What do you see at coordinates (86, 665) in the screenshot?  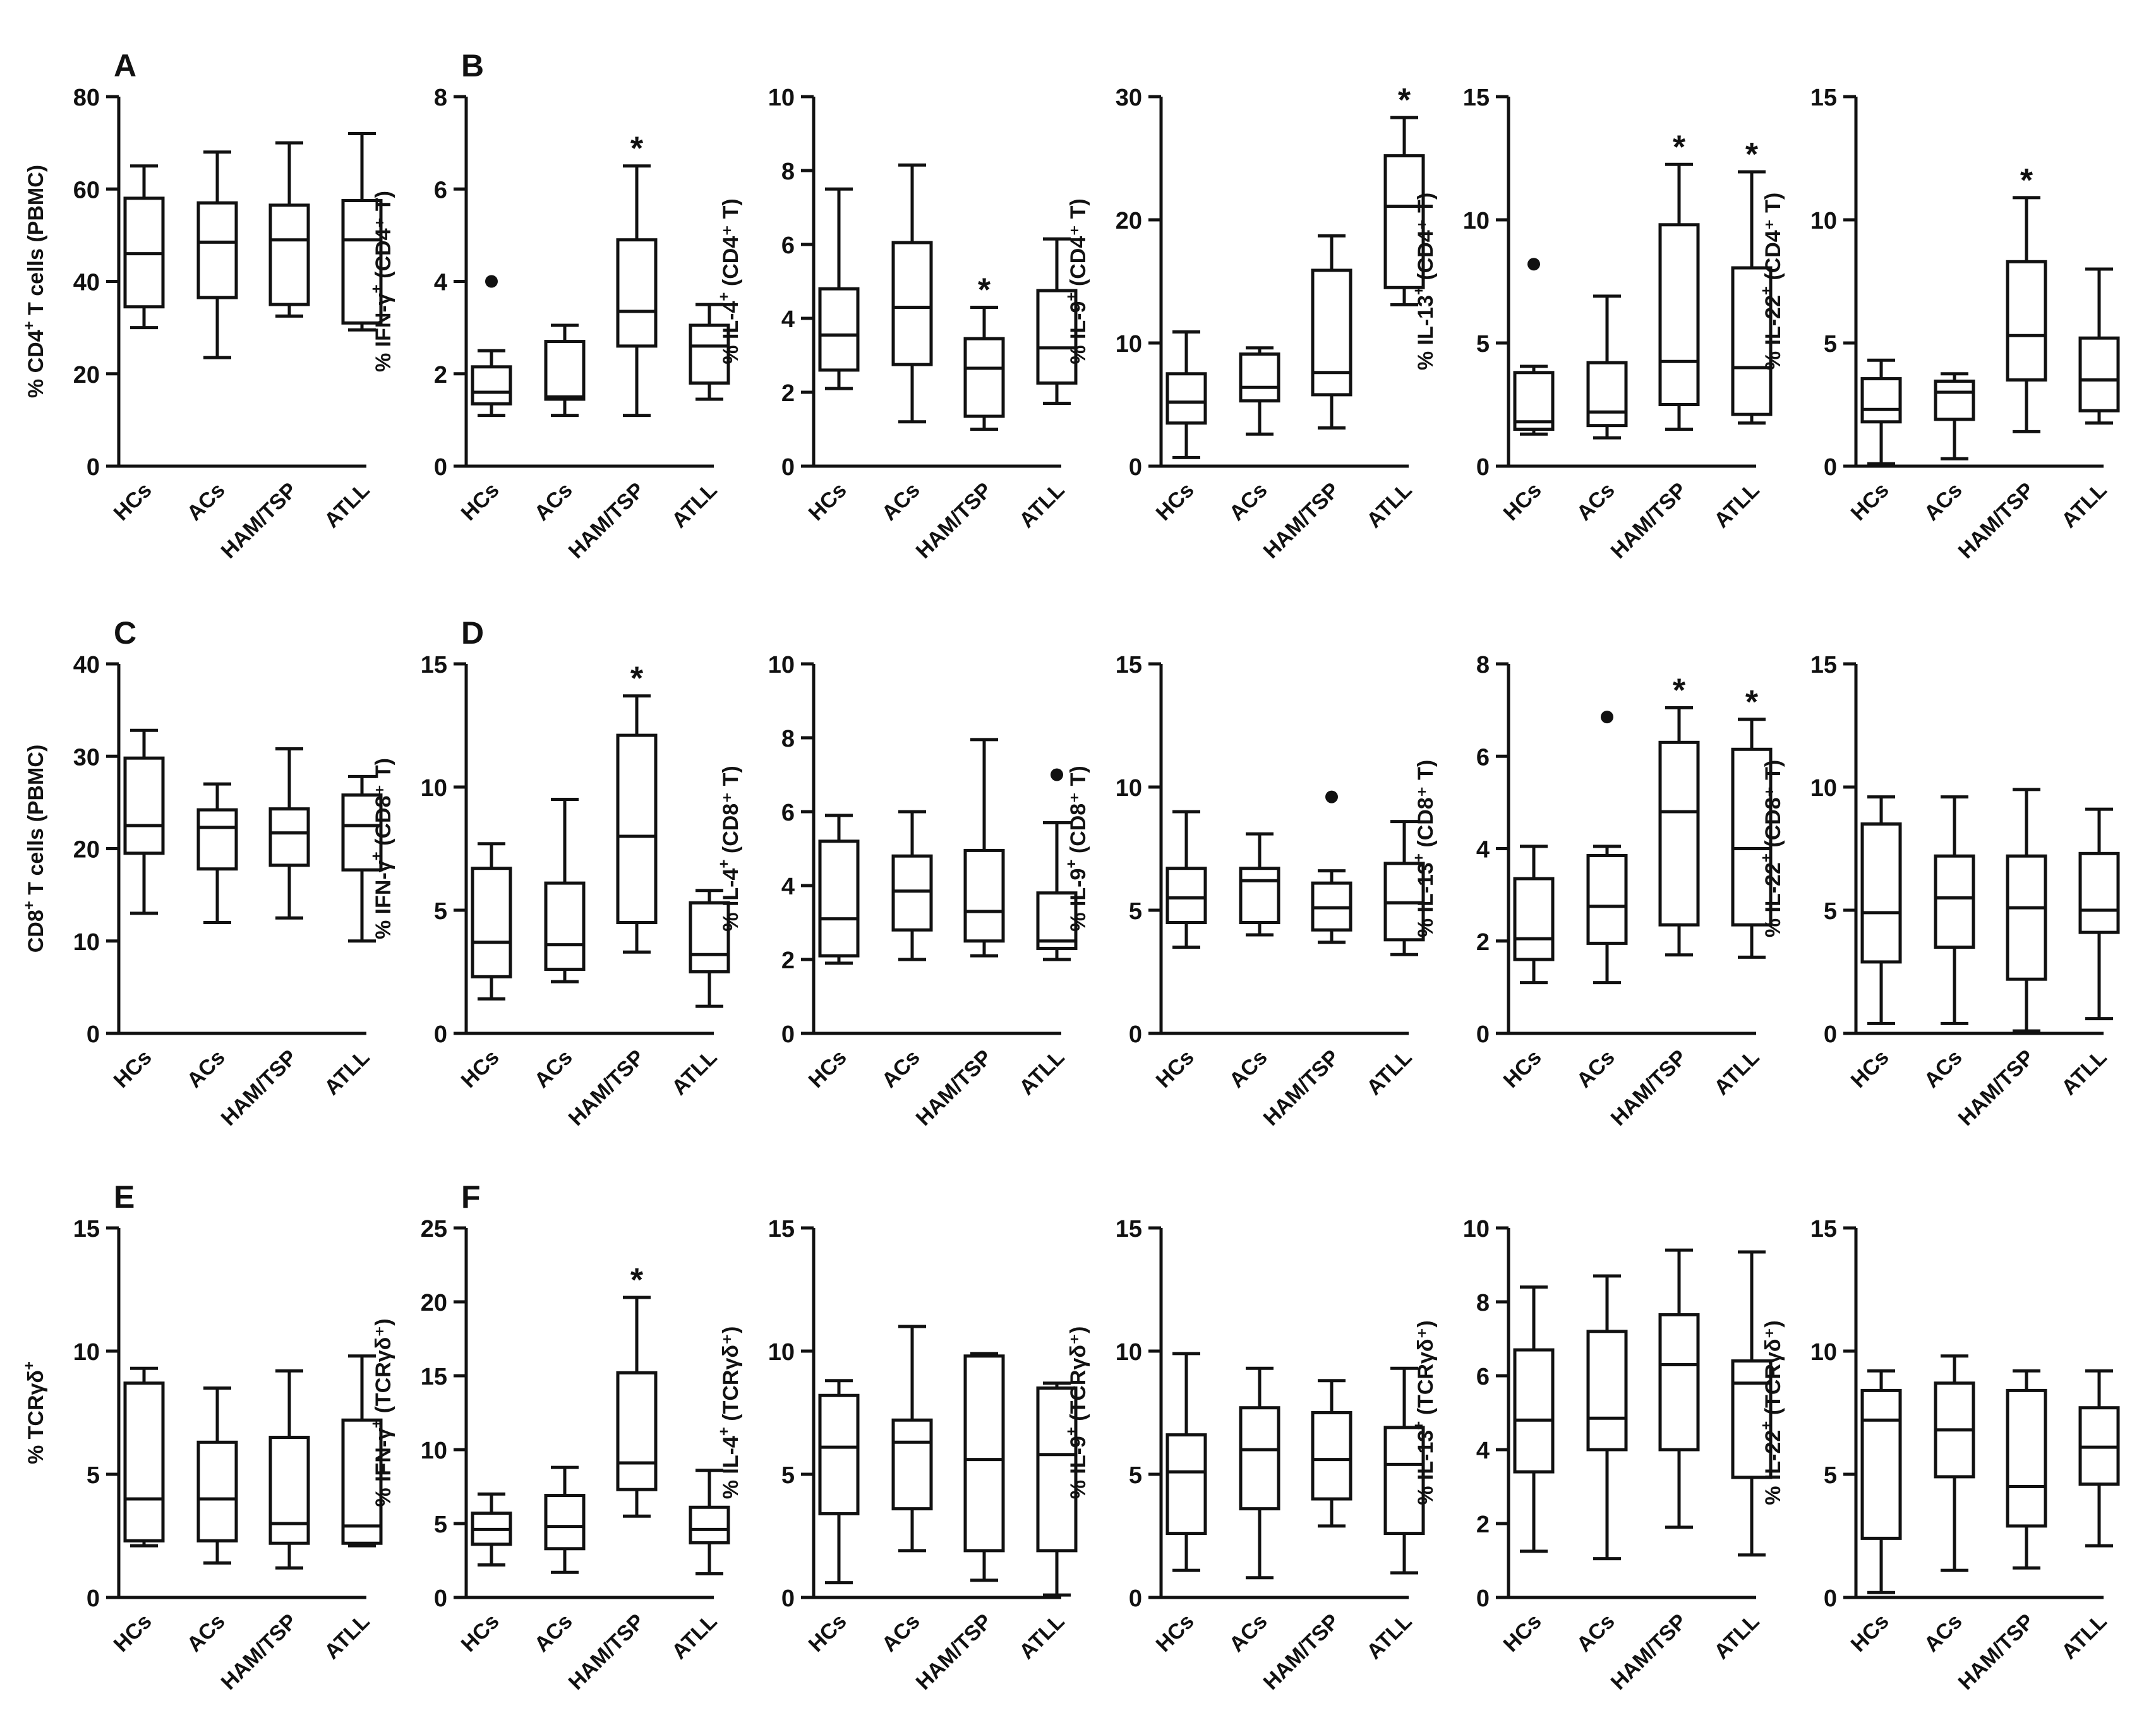 I see `y-tick-label: 40` at bounding box center [86, 665].